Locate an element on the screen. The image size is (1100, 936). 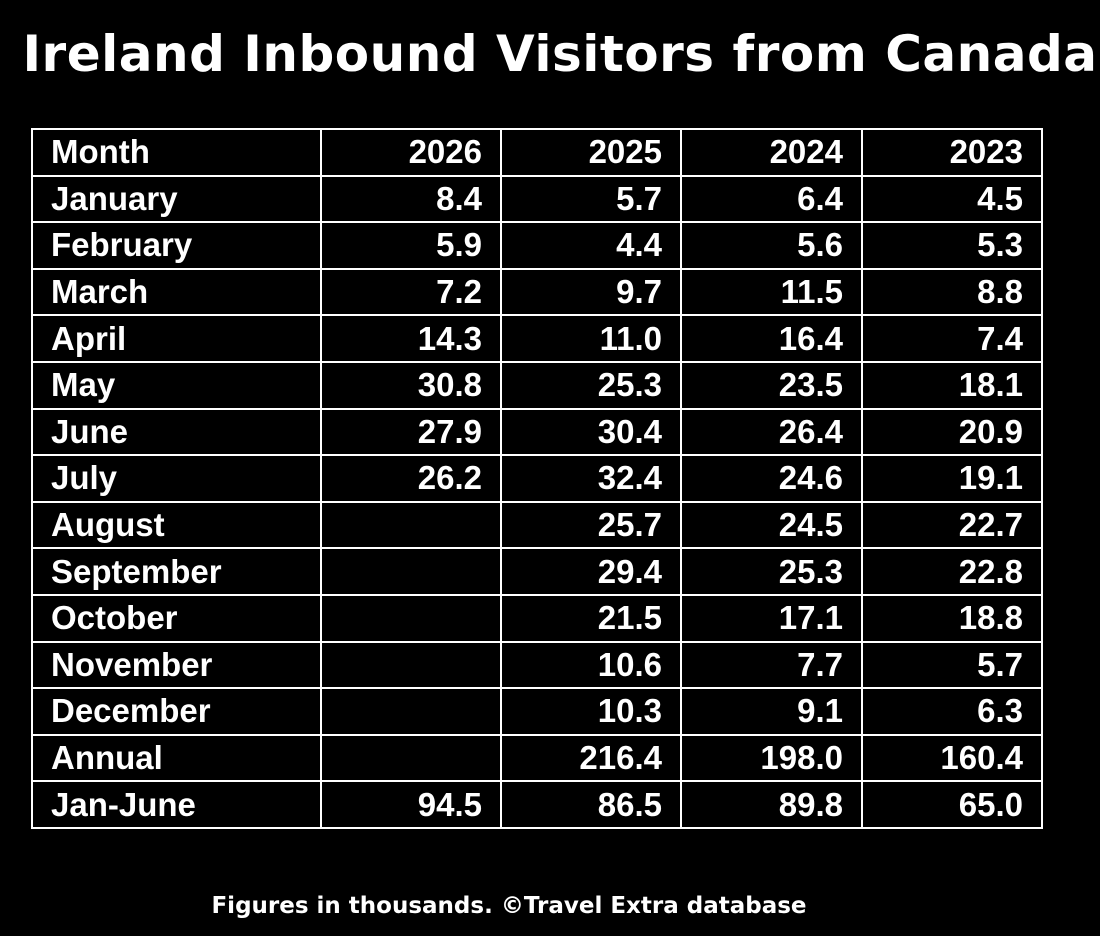
cell-2026: 94.5 is located at coordinates (411, 804).